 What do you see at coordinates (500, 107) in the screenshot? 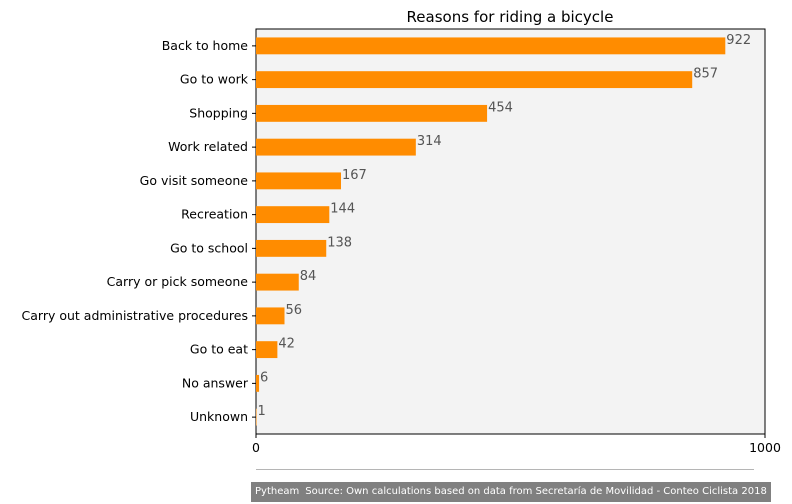
I see `data-label: 454` at bounding box center [500, 107].